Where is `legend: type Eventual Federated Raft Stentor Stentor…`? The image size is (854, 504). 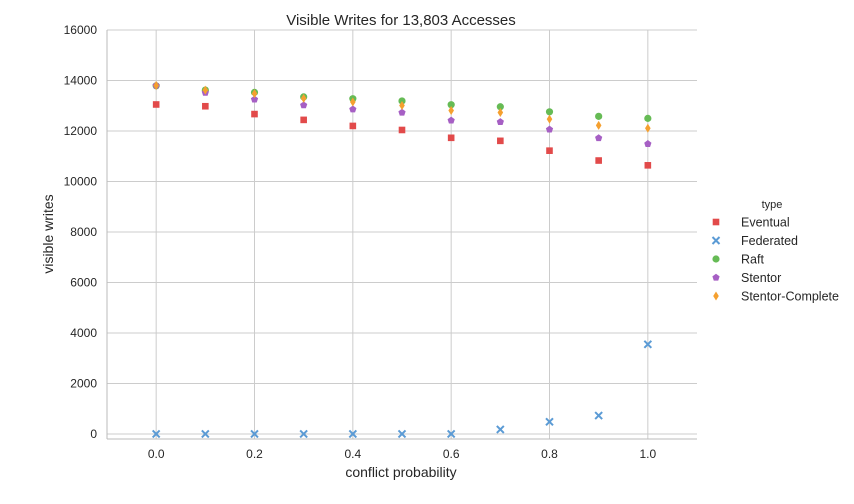 legend: type Eventual Federated Raft Stentor Stentor… is located at coordinates (775, 251).